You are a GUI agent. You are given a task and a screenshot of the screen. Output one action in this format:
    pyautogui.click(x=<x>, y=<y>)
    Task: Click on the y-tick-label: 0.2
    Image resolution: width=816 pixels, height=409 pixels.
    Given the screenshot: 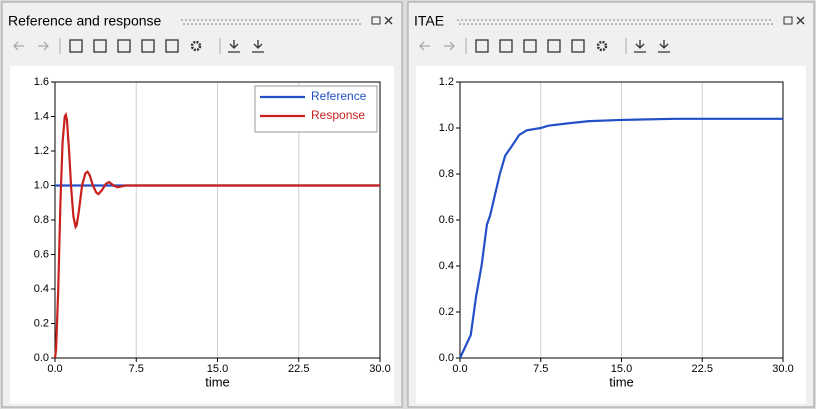 What is the action you would take?
    pyautogui.click(x=446, y=312)
    